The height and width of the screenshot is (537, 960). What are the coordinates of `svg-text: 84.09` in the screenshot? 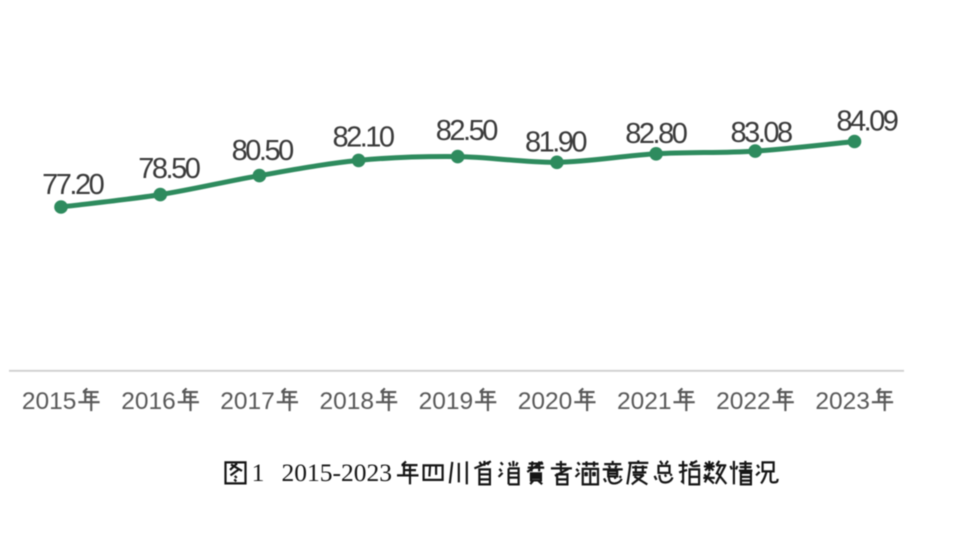 It's located at (866, 122).